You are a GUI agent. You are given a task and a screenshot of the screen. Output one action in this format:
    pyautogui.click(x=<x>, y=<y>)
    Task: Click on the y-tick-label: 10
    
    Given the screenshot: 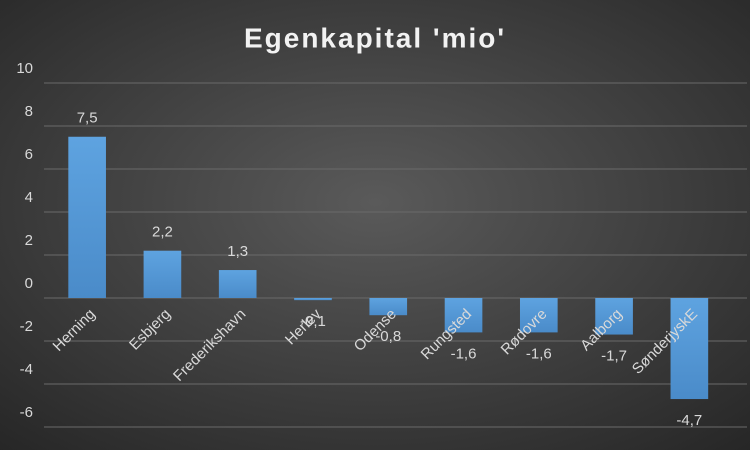 What is the action you would take?
    pyautogui.click(x=24, y=68)
    